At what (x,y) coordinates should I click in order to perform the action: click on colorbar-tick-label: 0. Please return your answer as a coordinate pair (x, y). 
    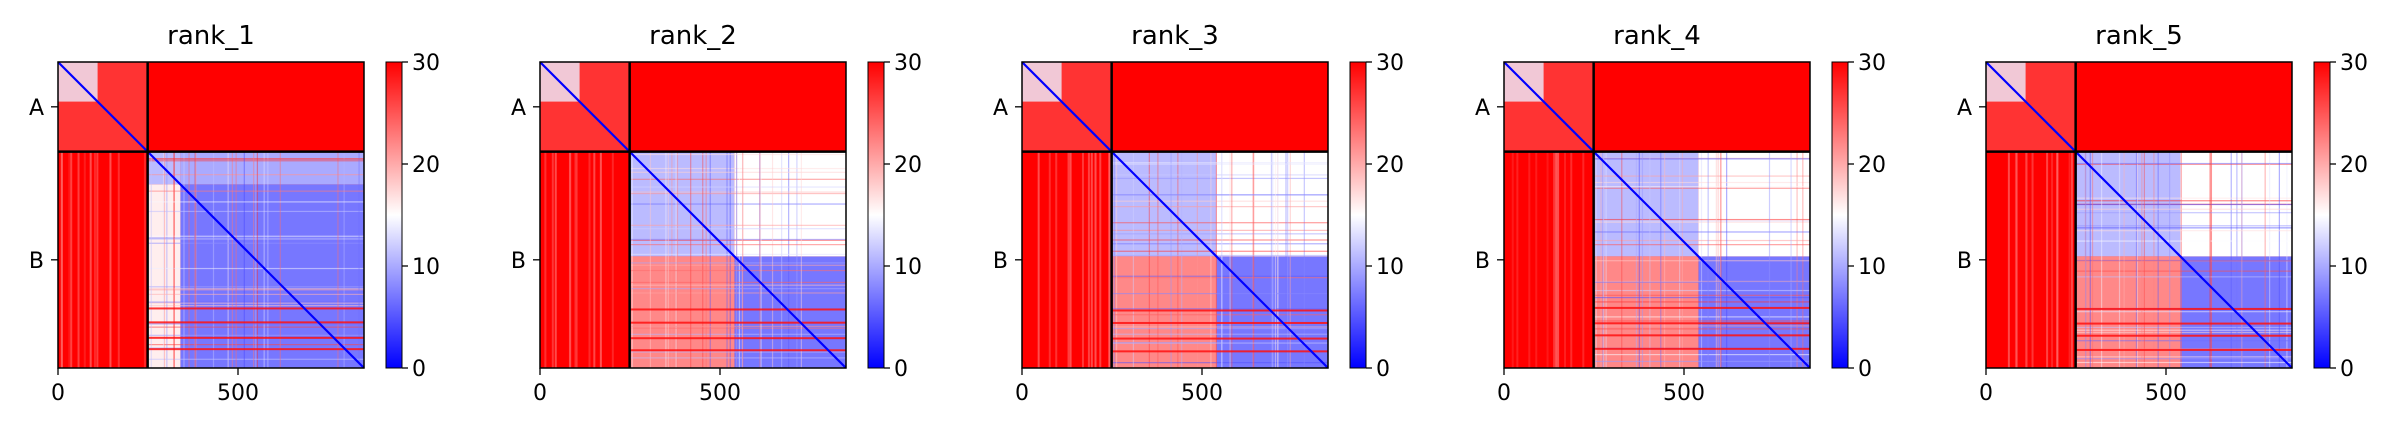
    Looking at the image, I should click on (2347, 369).